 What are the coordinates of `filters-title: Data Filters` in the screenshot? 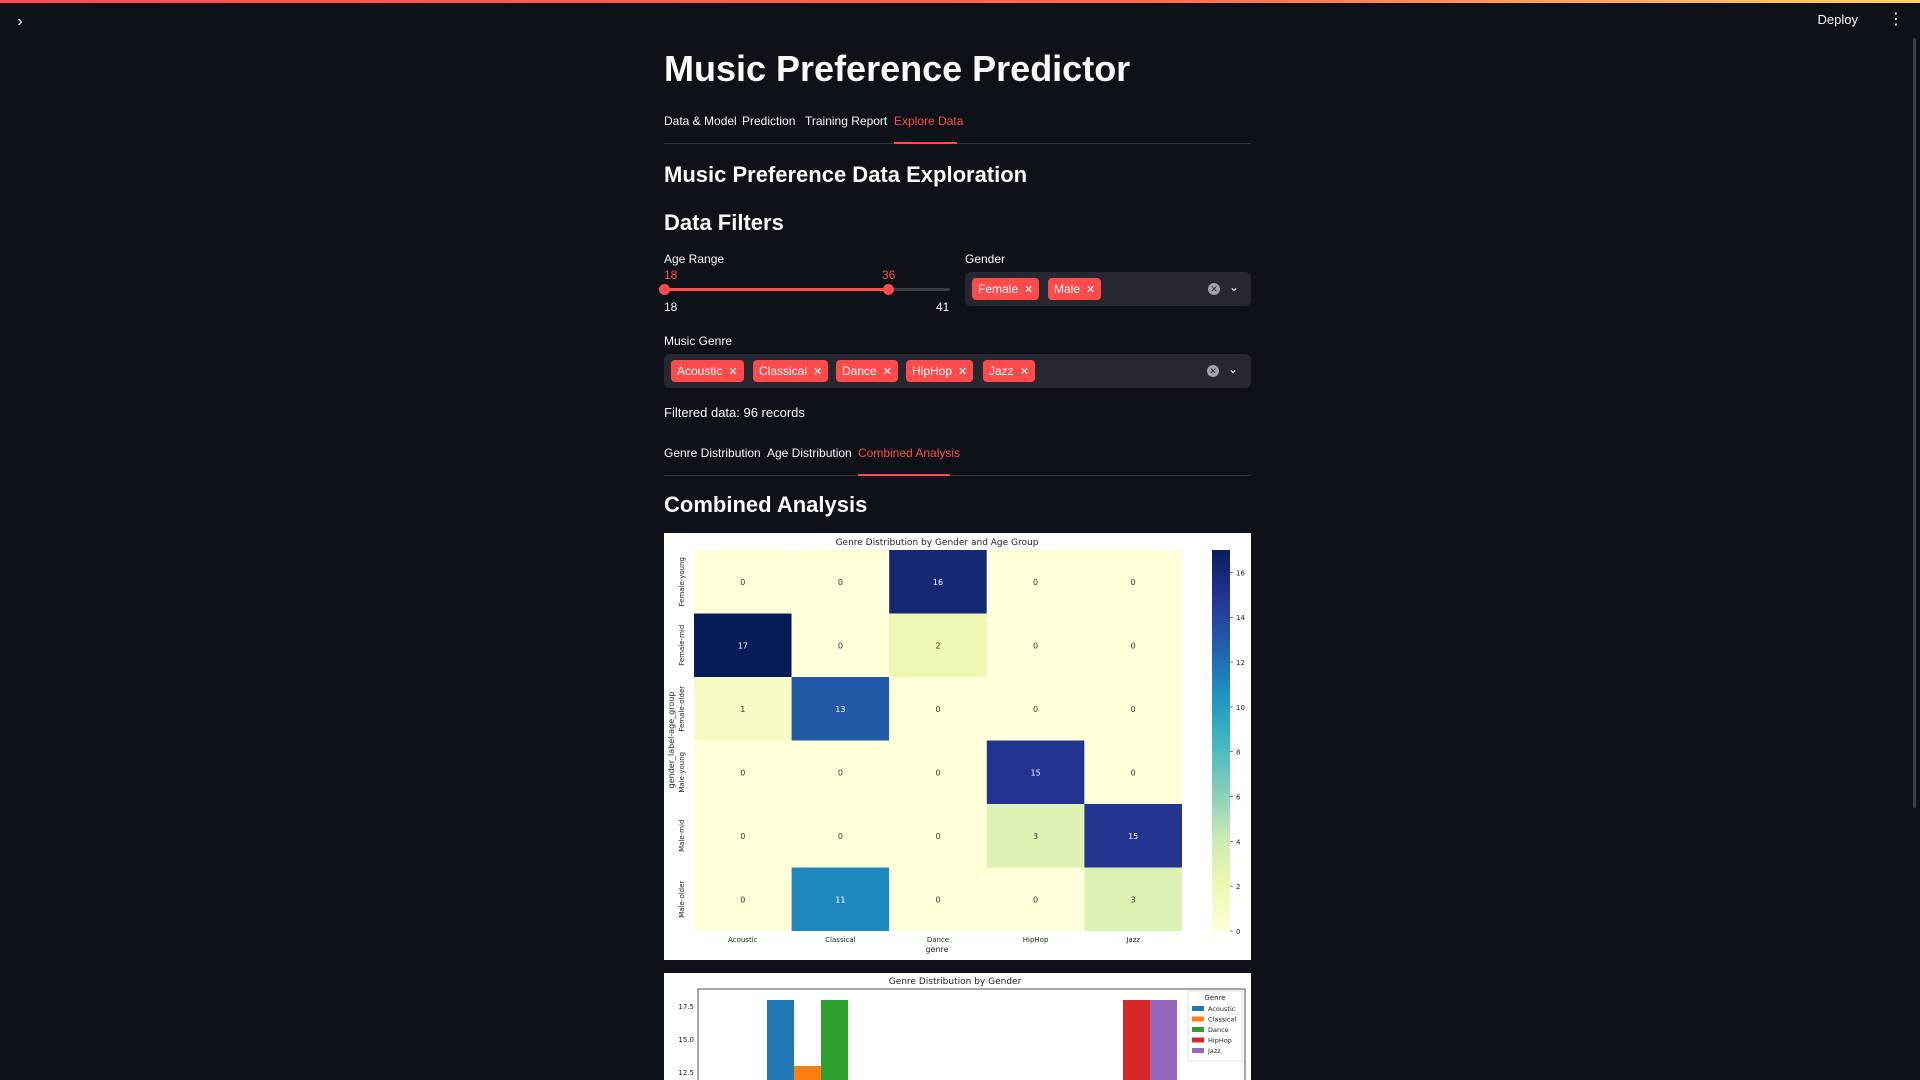 It's located at (724, 222).